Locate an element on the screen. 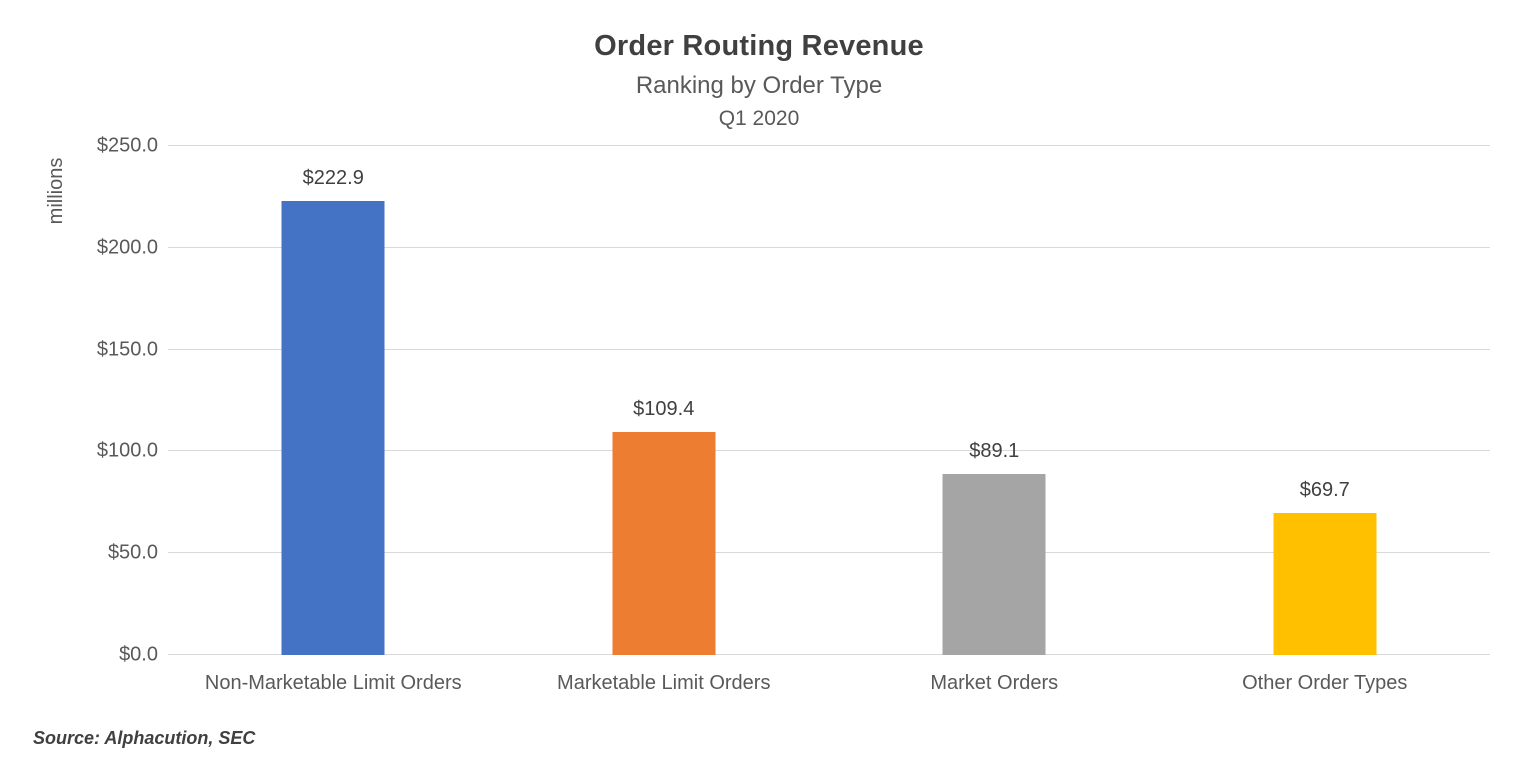 This screenshot has width=1518, height=767. chart-title: Order Routing Revenue is located at coordinates (759, 46).